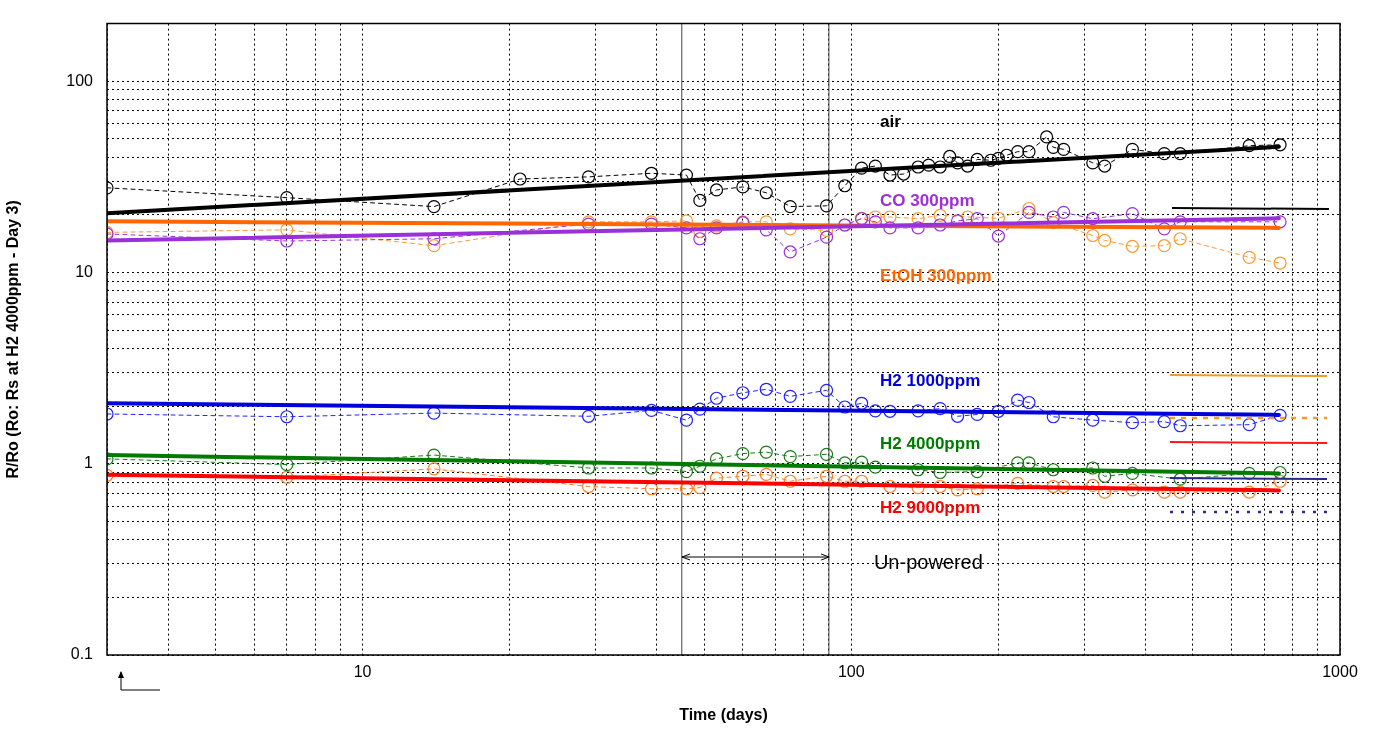 Image resolution: width=1394 pixels, height=729 pixels. I want to click on text: air, so click(891, 122).